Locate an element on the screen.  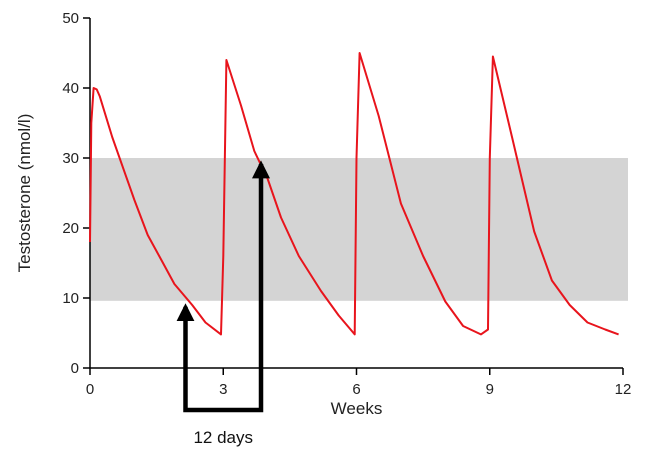
y-tick-label: 40 is located at coordinates (70, 88).